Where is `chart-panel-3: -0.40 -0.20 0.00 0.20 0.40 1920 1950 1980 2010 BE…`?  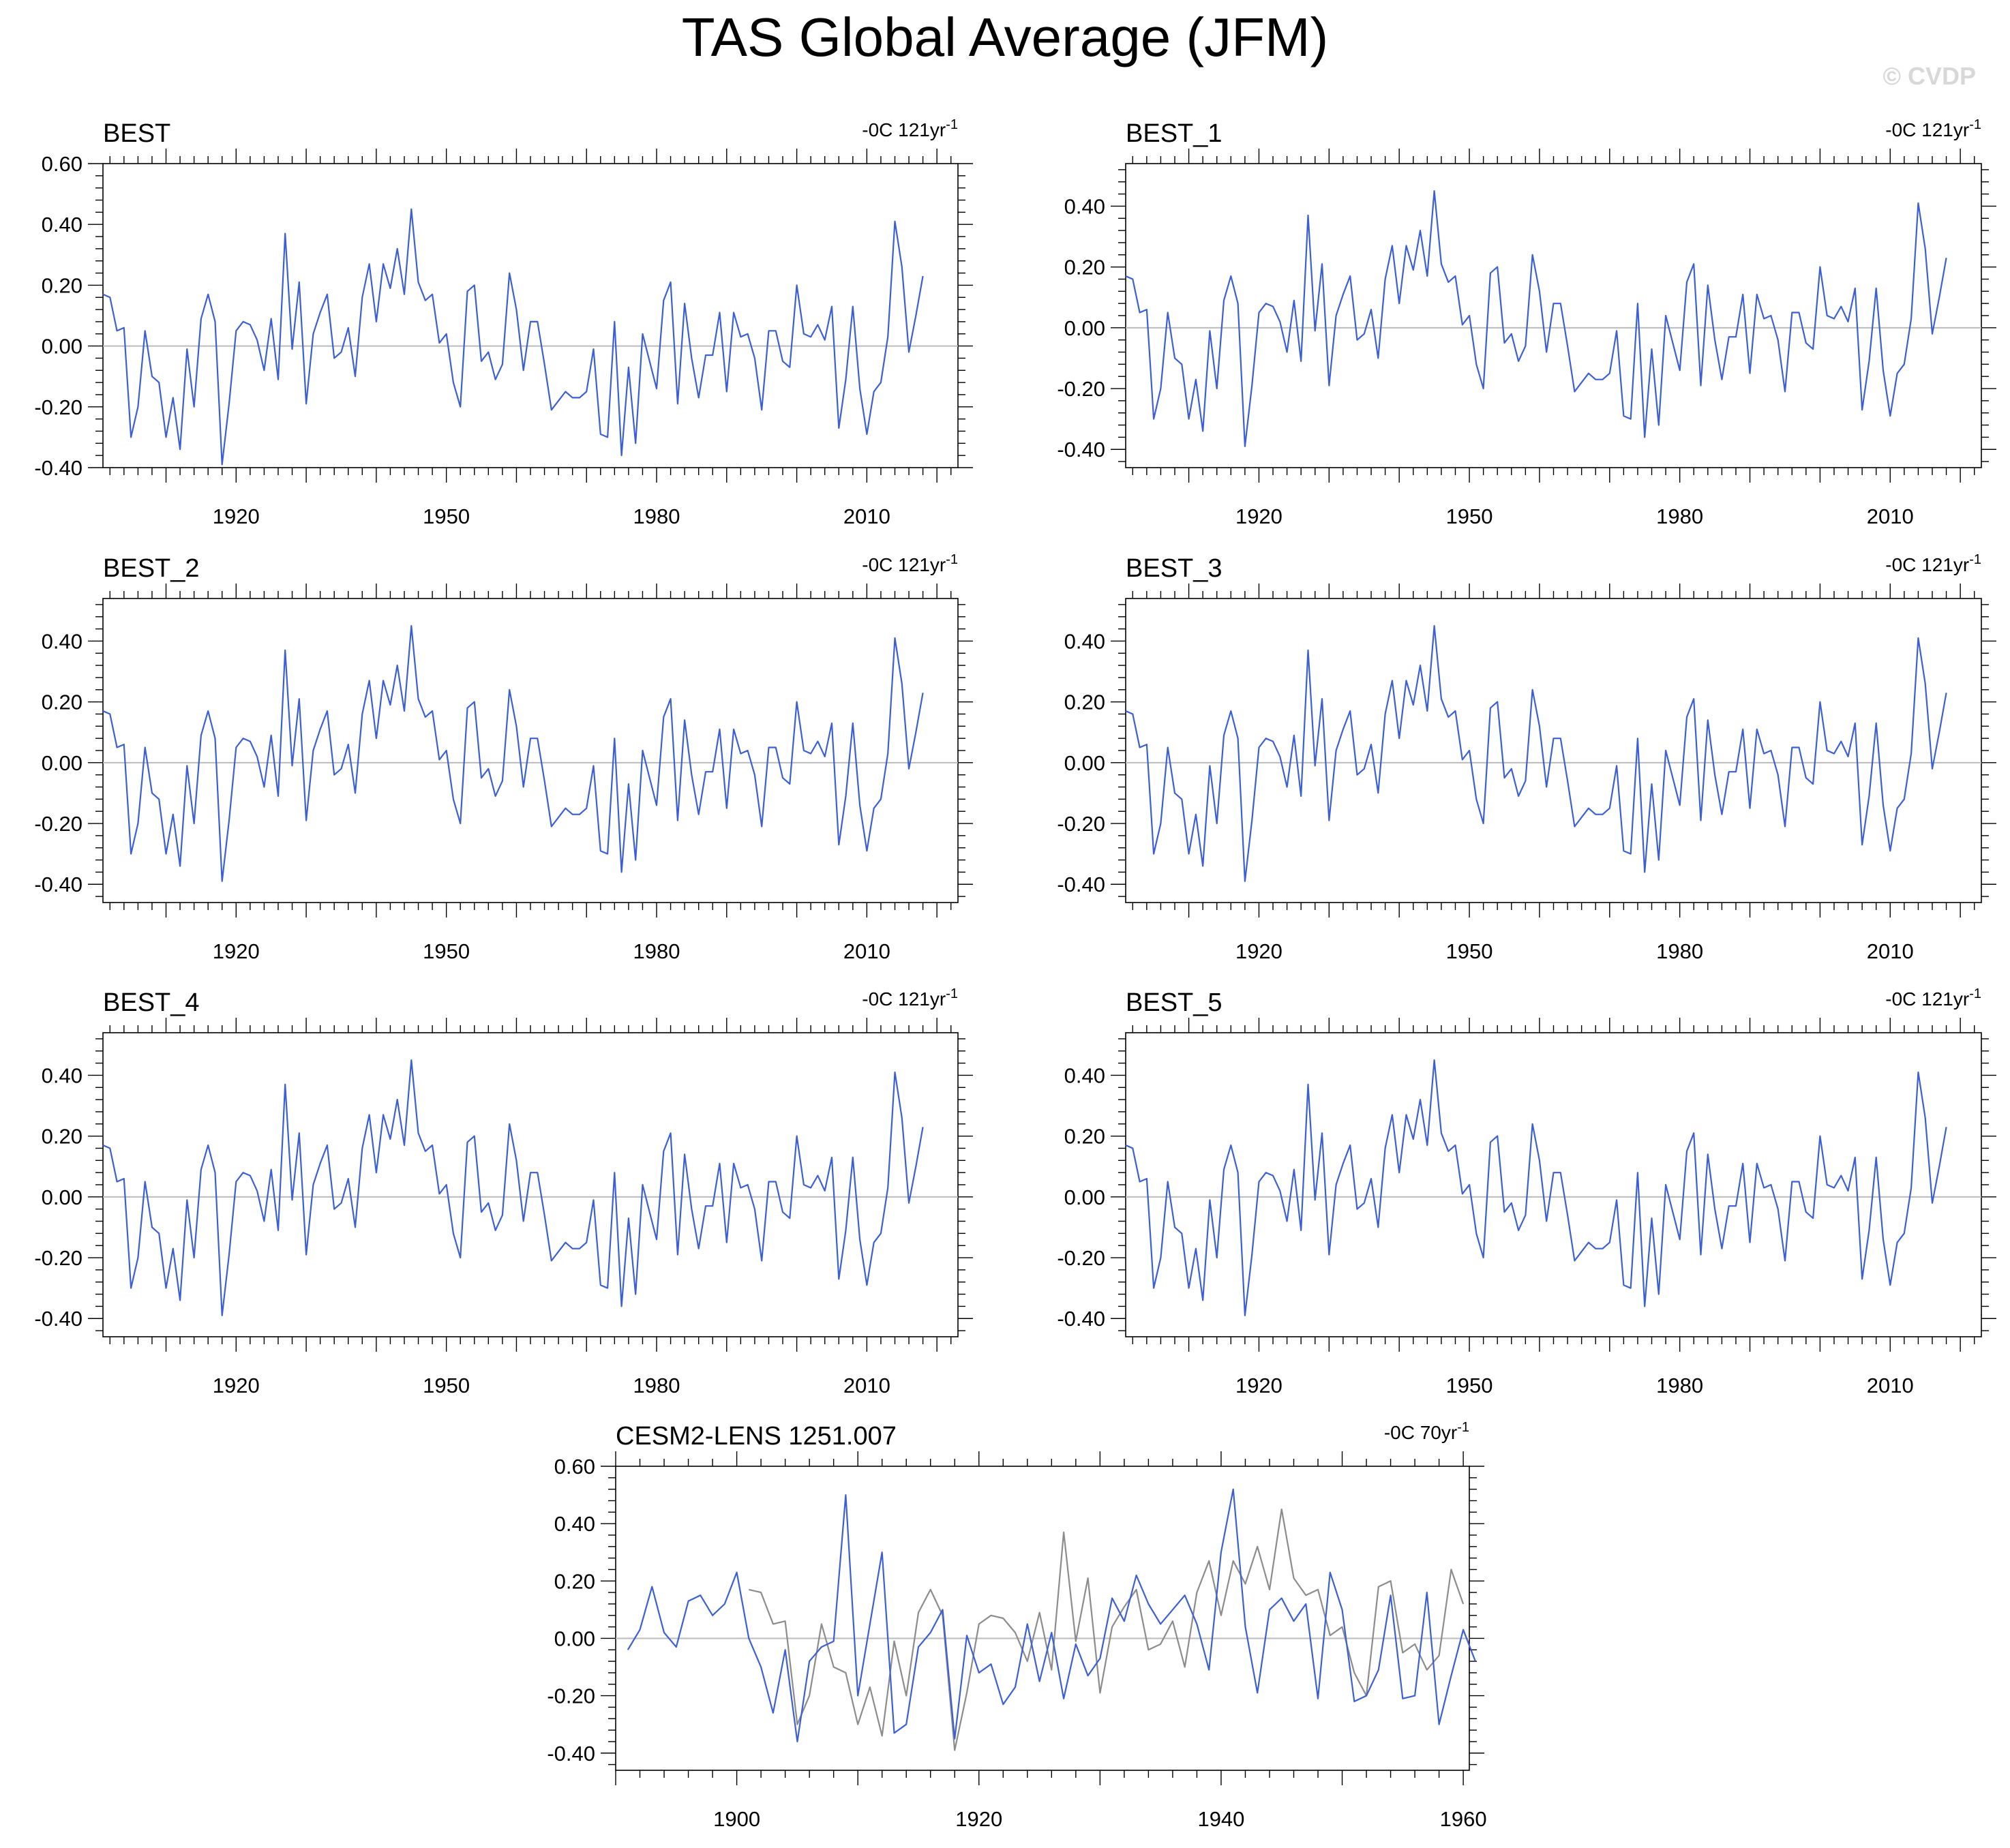 chart-panel-3: -0.40 -0.20 0.00 0.20 0.40 1920 1950 1980 2010 BE… is located at coordinates (503, 758).